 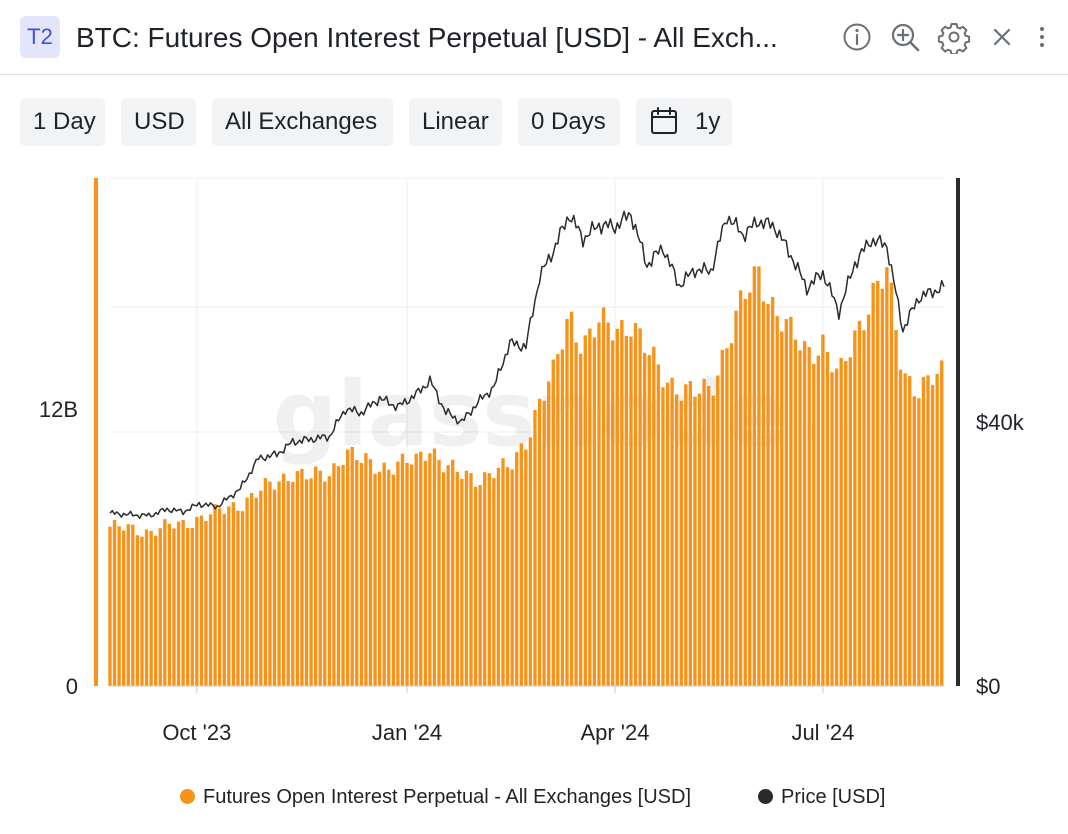 I want to click on currency-select: USD, so click(x=158, y=122).